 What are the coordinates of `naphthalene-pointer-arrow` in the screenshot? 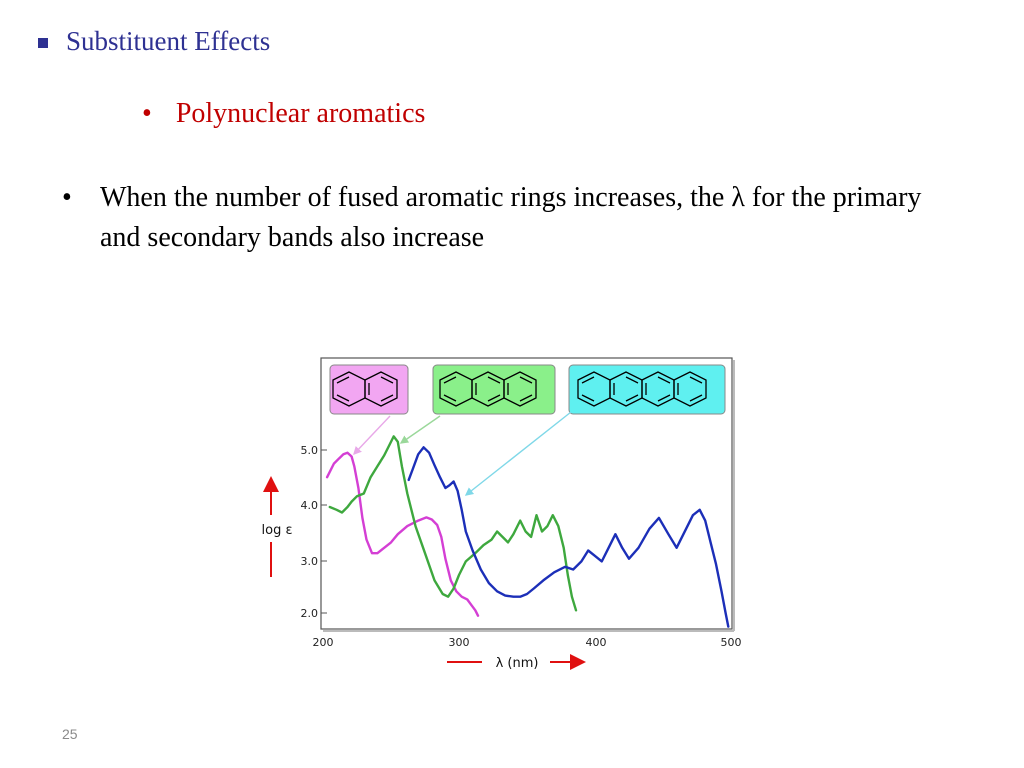 It's located at (372, 435).